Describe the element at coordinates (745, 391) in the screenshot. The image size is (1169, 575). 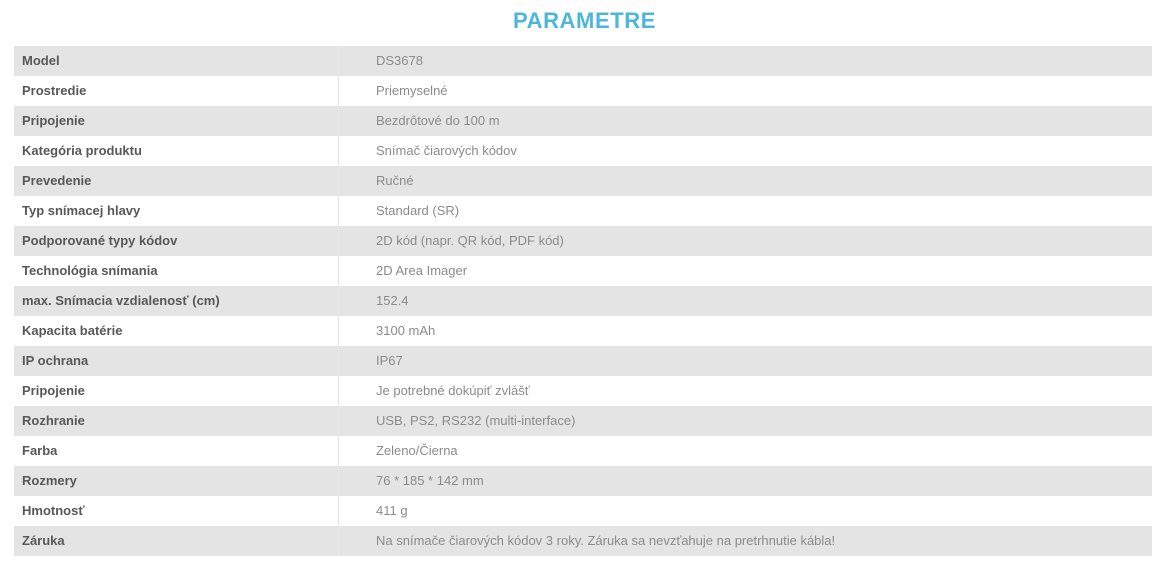
I see `spec-value: Je potrebné dokúpiť zvlášť` at that location.